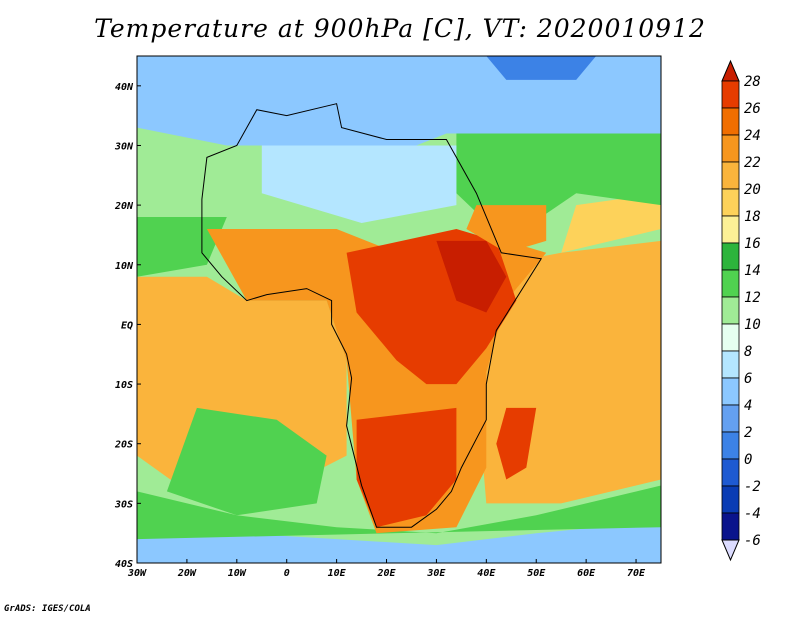  Describe the element at coordinates (124, 87) in the screenshot. I see `lat-tick-label: 40N` at that location.